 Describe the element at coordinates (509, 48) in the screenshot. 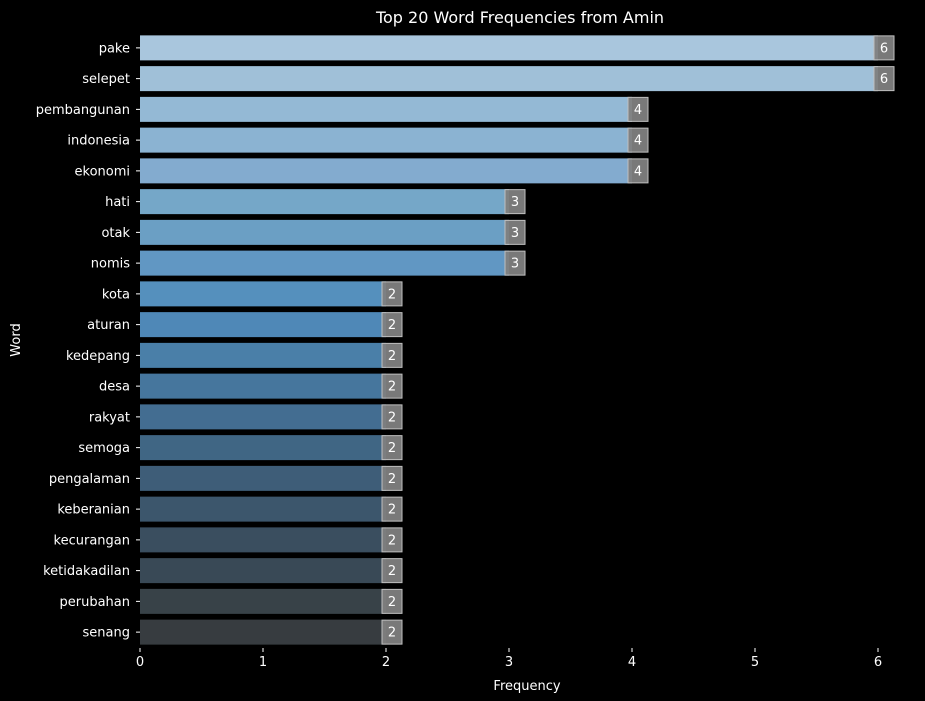

I see `bar-pake` at that location.